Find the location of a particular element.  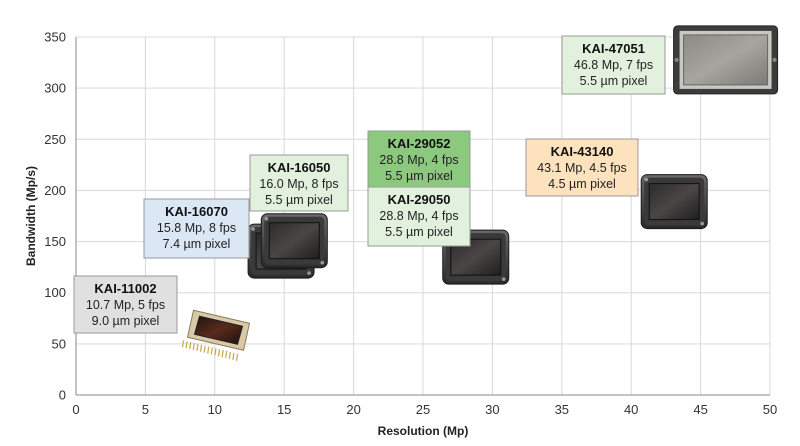

x-tick-label: 40 is located at coordinates (631, 409).